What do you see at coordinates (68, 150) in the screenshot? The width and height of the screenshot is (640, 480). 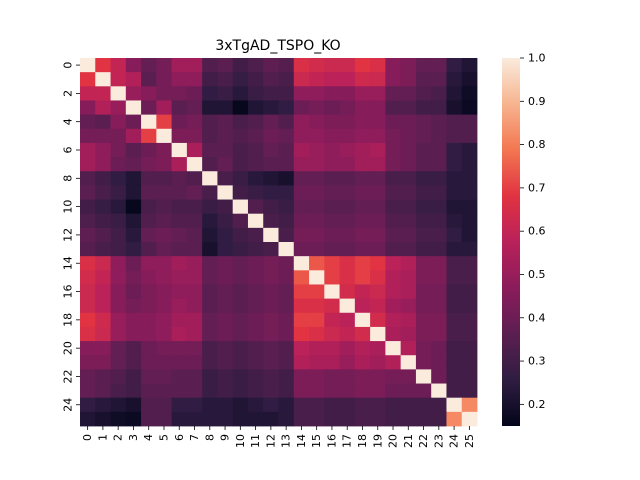 I see `y-tick-label: 6` at bounding box center [68, 150].